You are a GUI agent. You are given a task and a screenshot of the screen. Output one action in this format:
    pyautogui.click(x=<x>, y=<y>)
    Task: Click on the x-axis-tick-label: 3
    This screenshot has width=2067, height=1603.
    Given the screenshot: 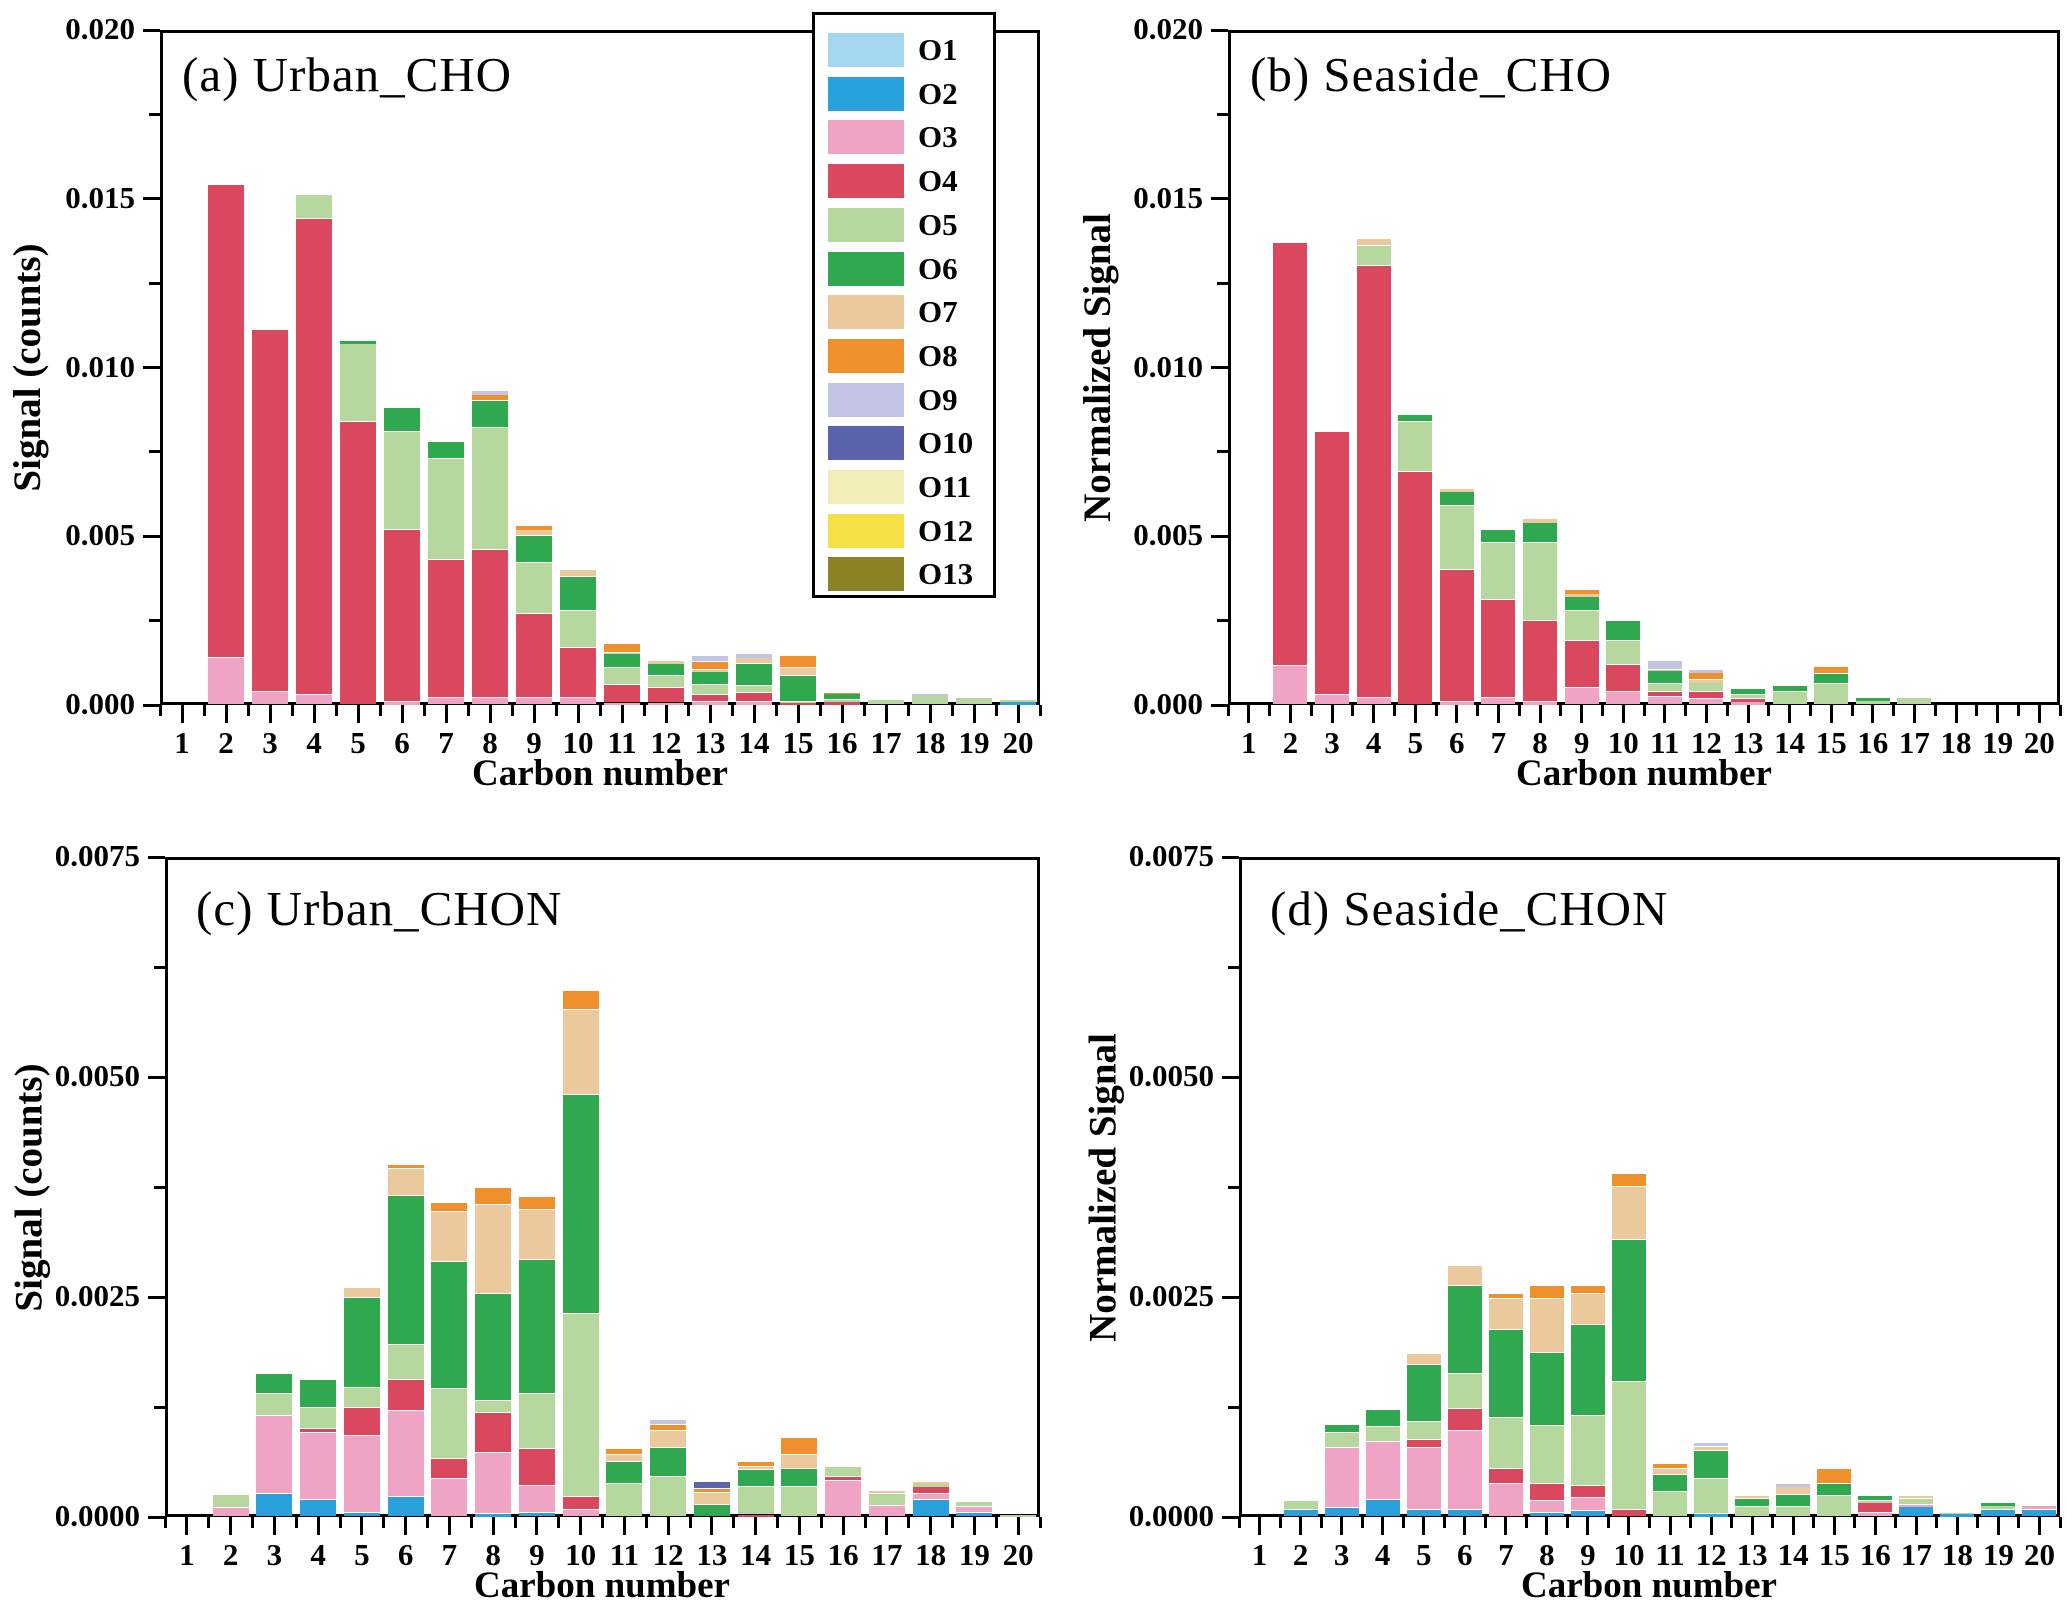 What is the action you would take?
    pyautogui.click(x=1341, y=1554)
    